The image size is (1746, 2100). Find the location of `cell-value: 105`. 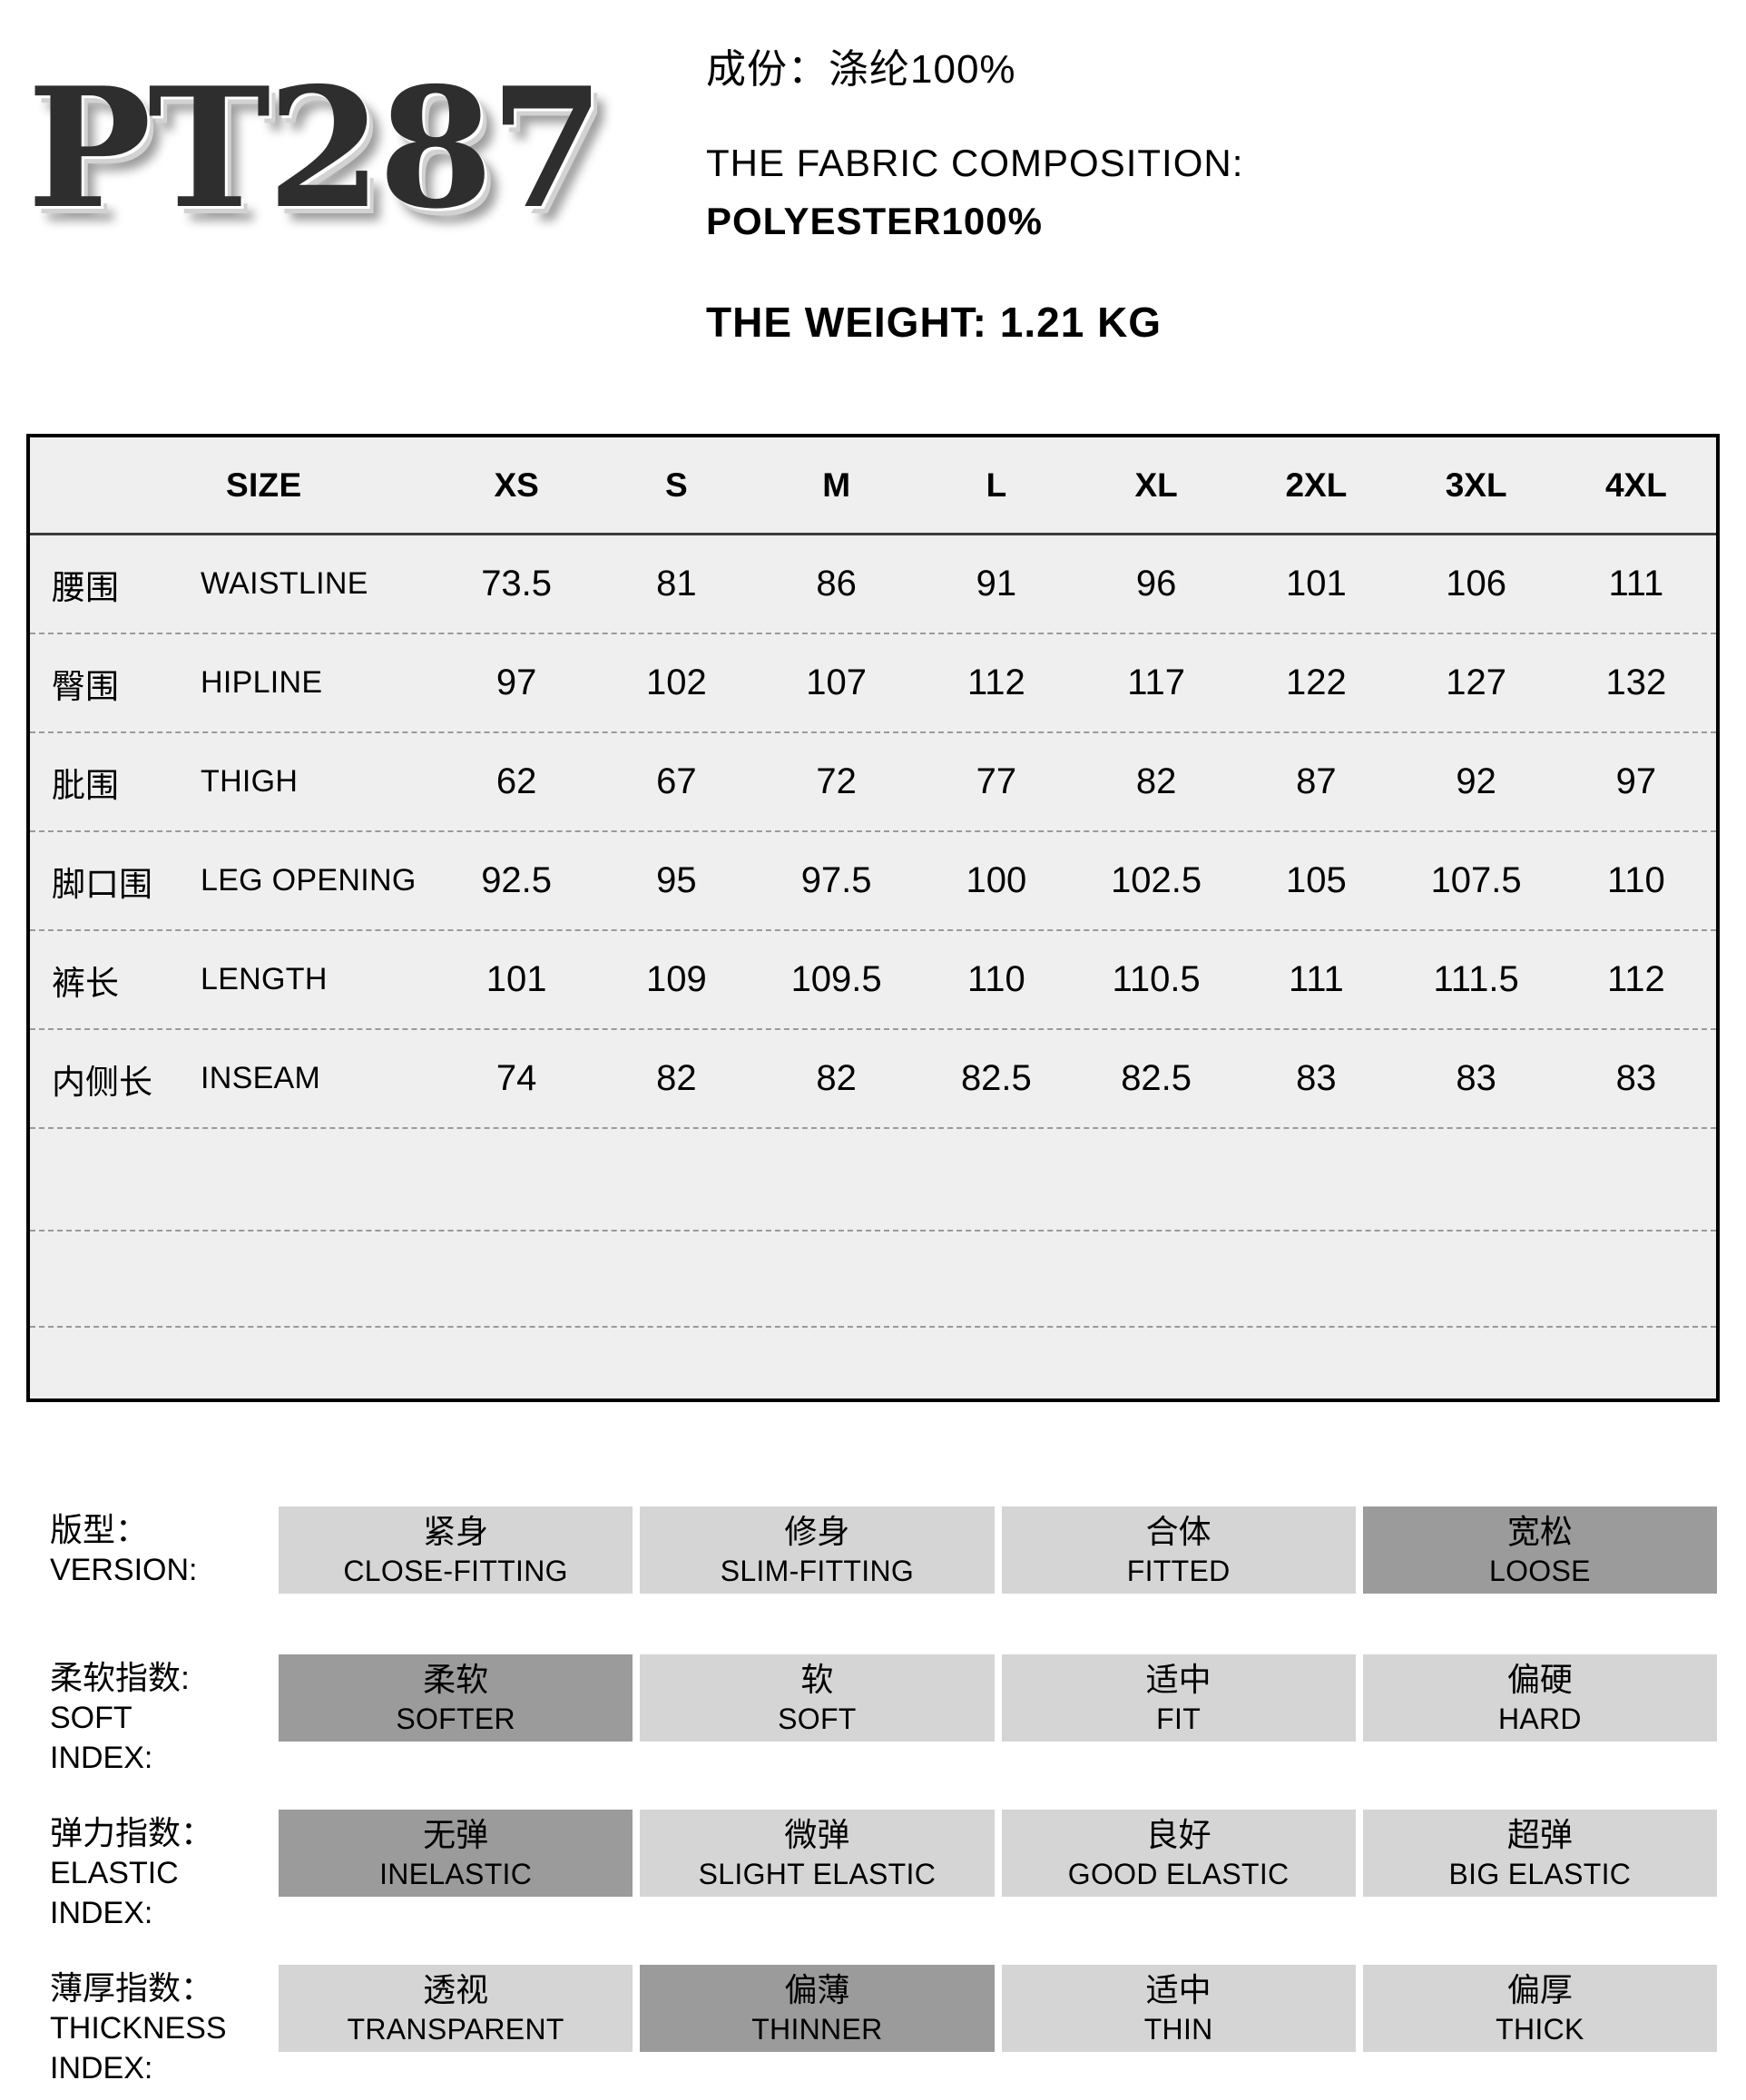

cell-value: 105 is located at coordinates (1316, 880).